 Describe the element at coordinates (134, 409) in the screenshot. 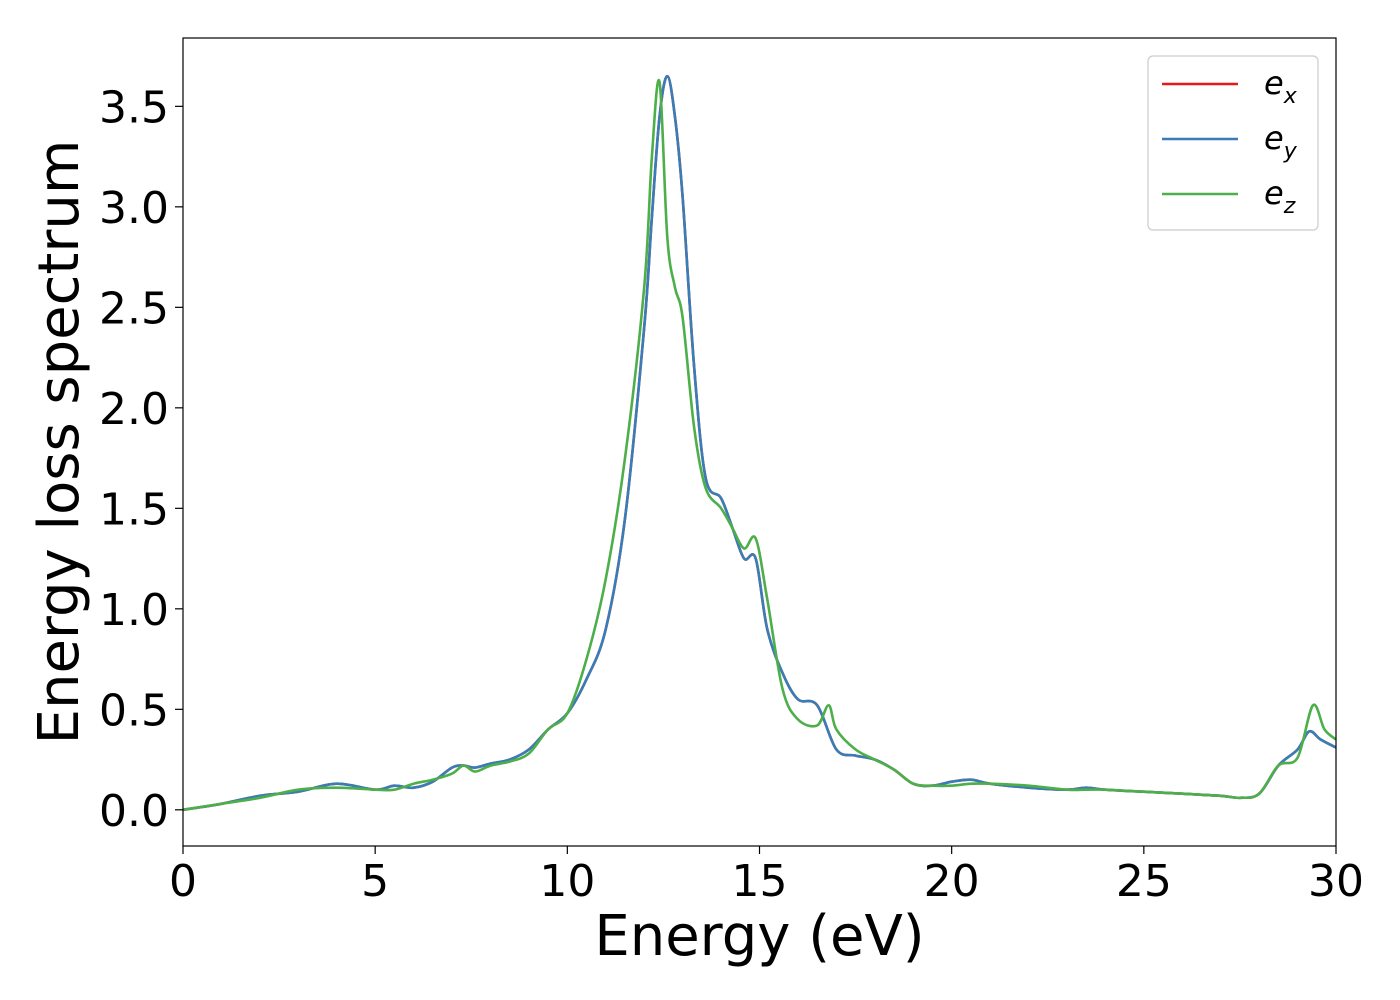

I see `y-tick-label: 2.0` at that location.